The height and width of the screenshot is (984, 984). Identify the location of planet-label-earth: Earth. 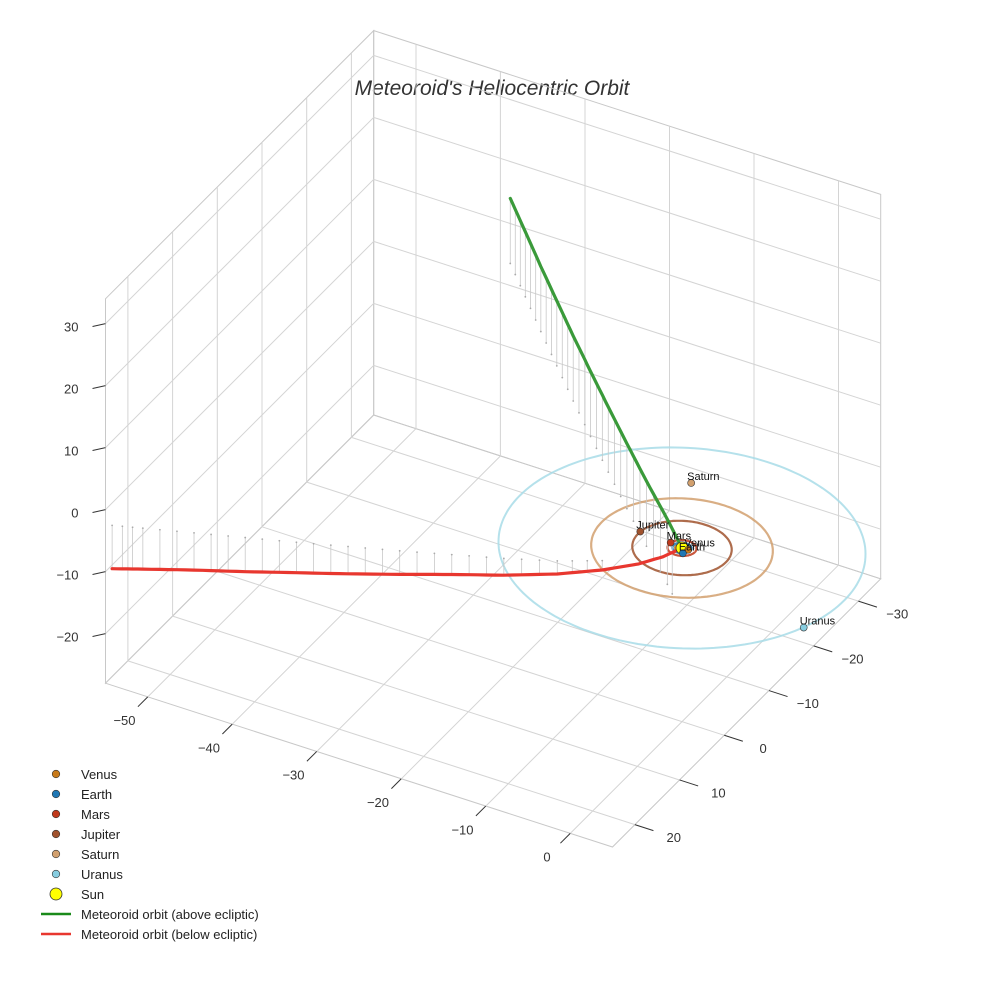
(692, 547).